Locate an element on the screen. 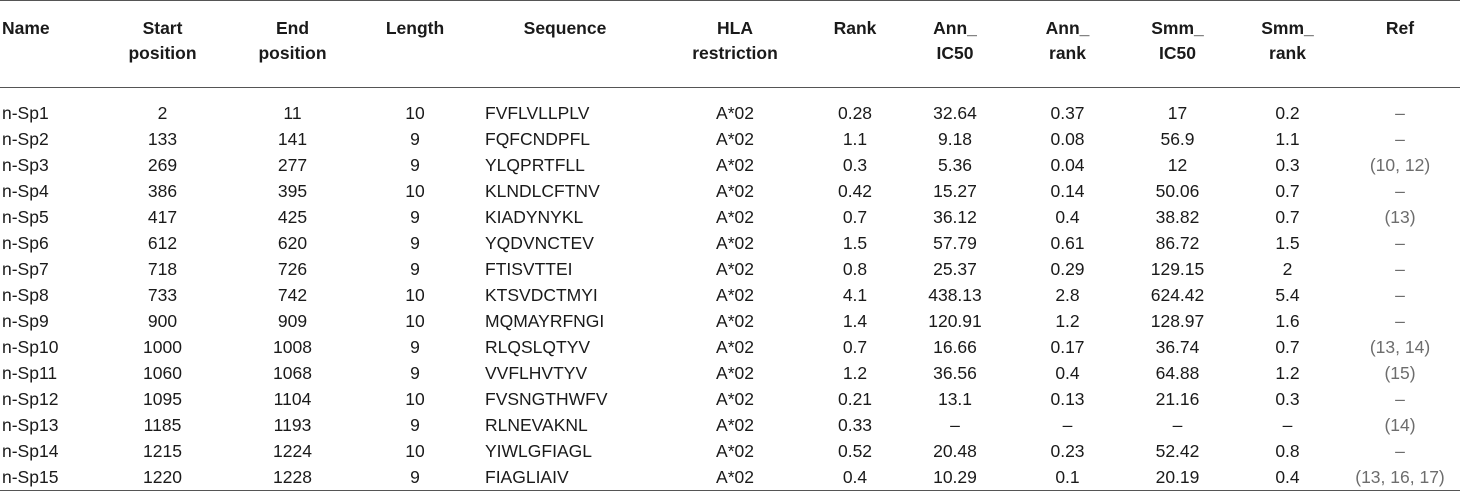  column-header-line1: Sequence is located at coordinates (565, 28).